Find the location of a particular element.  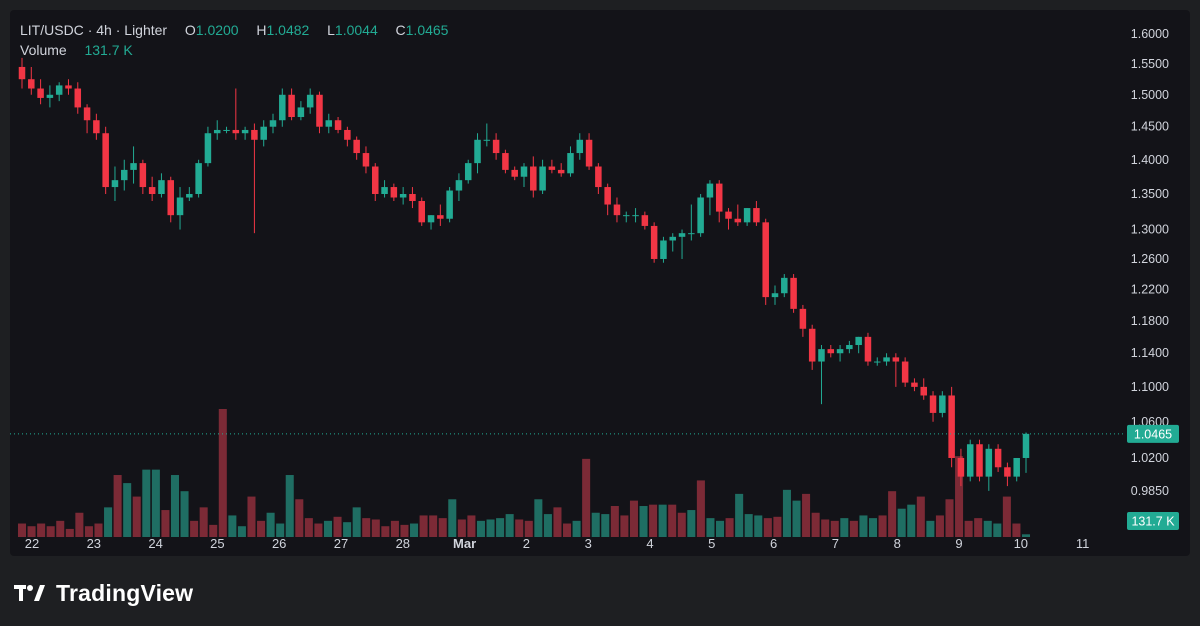

close-label: C is located at coordinates (400, 30).